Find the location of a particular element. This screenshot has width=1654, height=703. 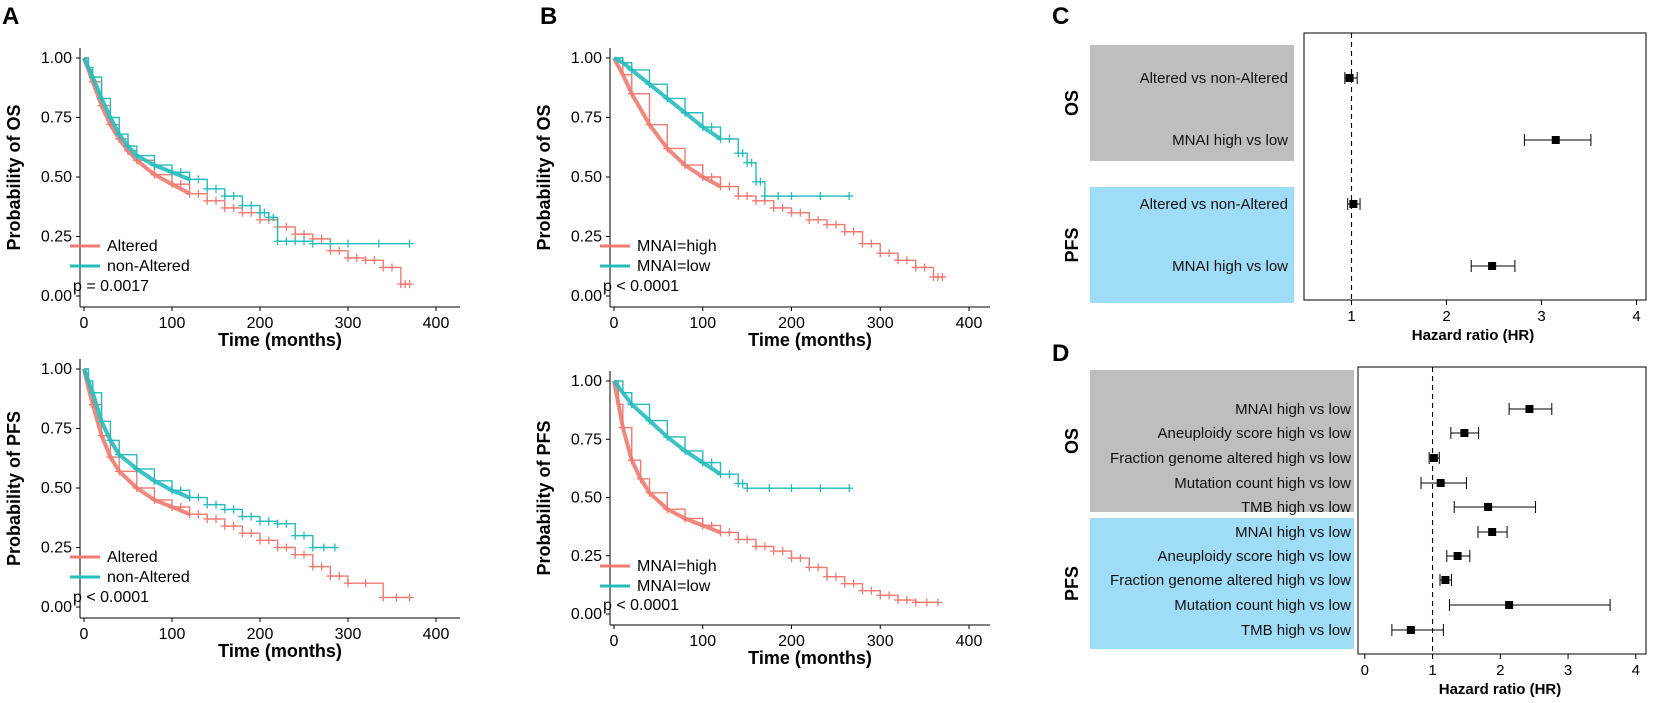

row-label: Aneuploidy score high vs low is located at coordinates (1255, 556).